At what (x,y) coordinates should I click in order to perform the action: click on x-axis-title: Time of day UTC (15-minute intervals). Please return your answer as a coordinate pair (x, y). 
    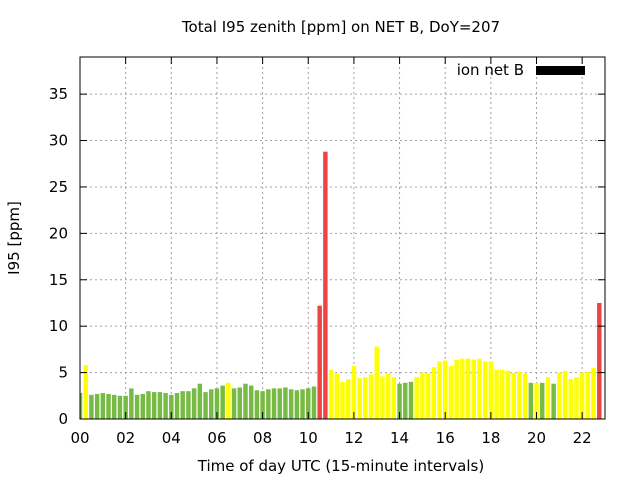
    Looking at the image, I should click on (340, 466).